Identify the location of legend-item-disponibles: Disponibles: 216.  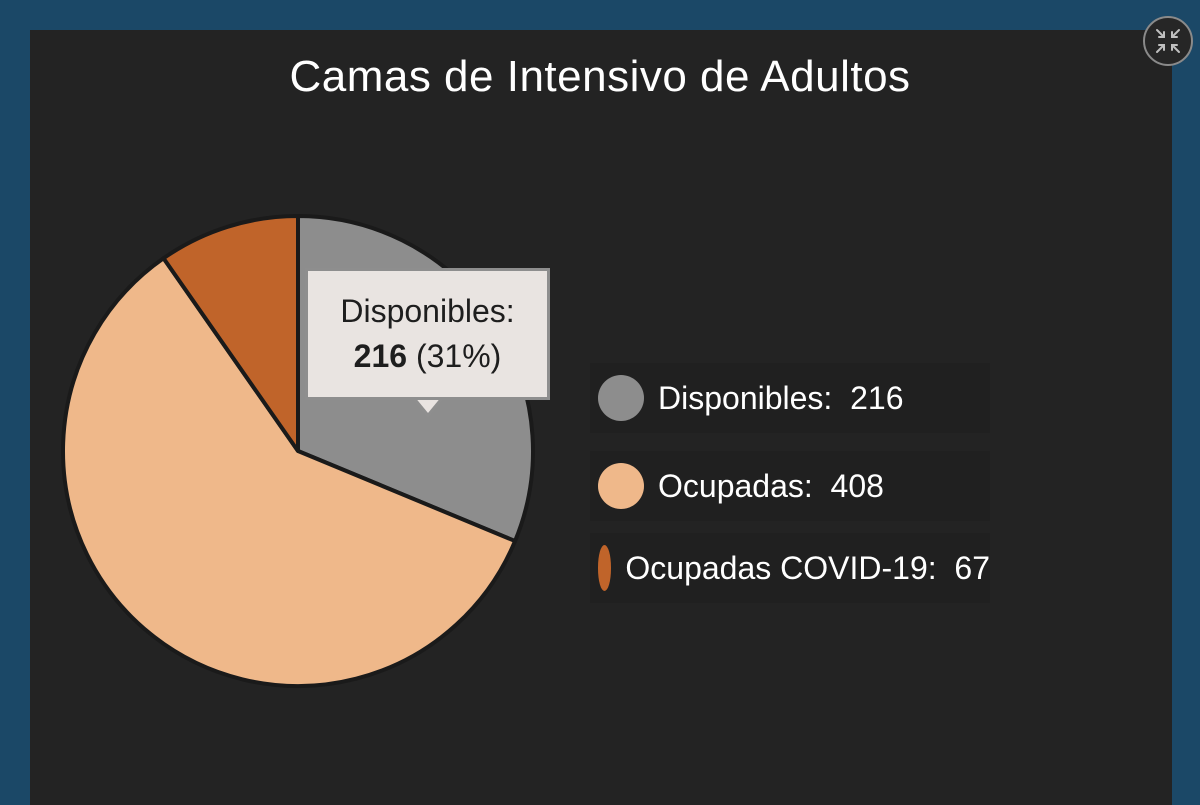
(790, 398).